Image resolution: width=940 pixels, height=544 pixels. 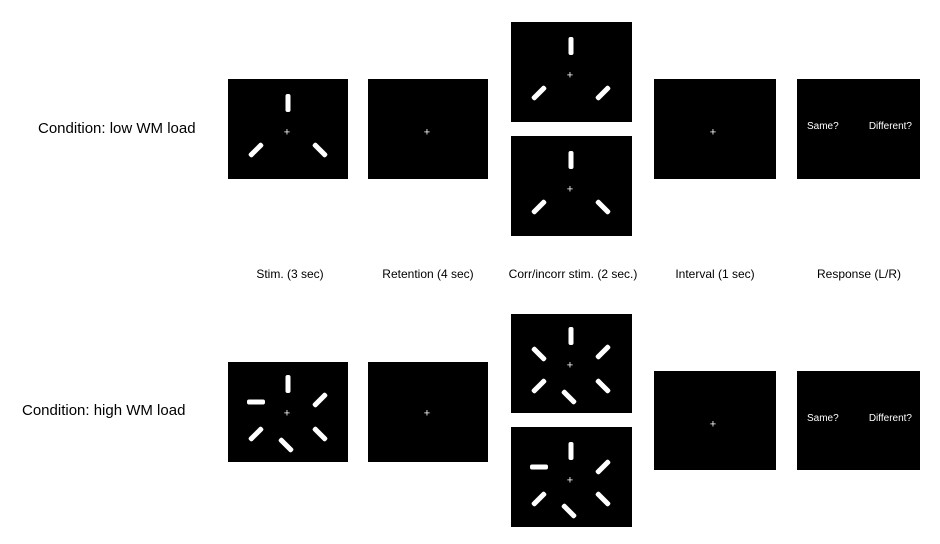 What do you see at coordinates (117, 128) in the screenshot?
I see `condition-label-low: Condition: low WM load` at bounding box center [117, 128].